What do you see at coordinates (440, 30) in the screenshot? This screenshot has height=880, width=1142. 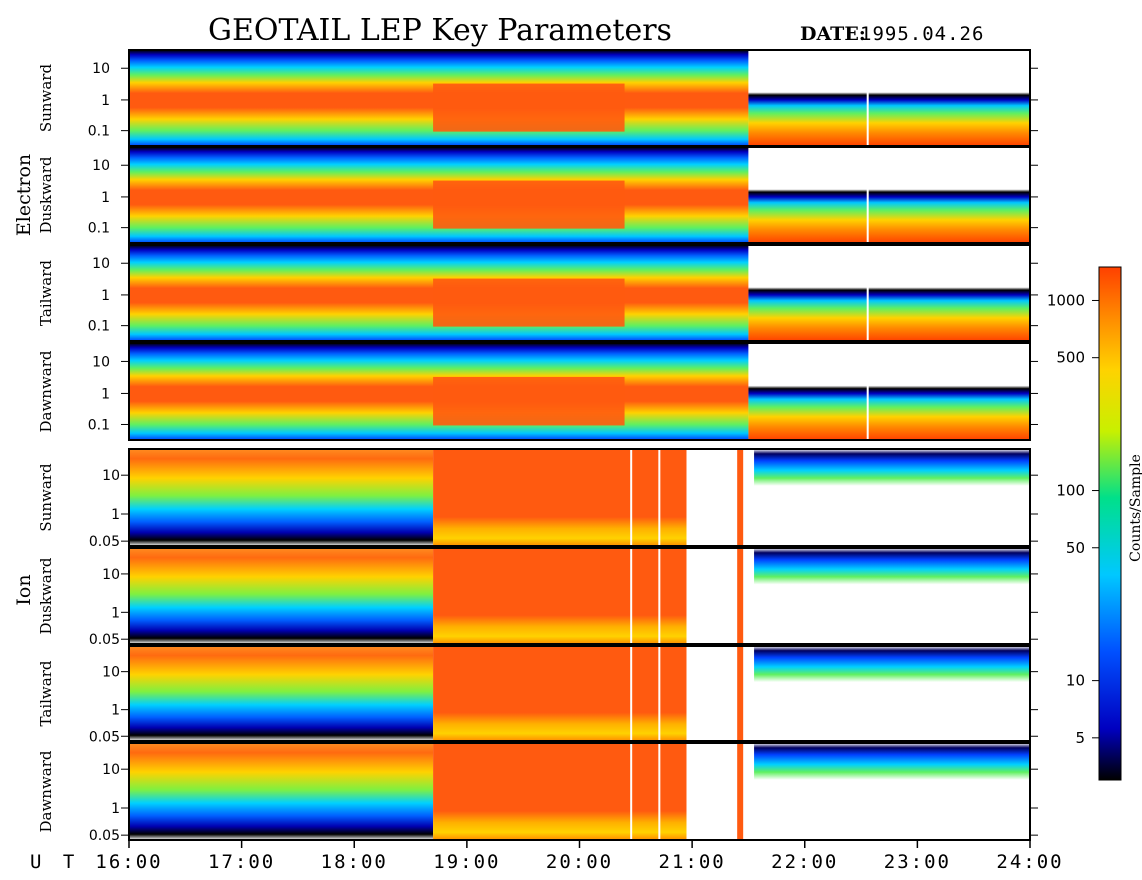 I see `figure-title: GEOTAIL LEP Key Parameters` at bounding box center [440, 30].